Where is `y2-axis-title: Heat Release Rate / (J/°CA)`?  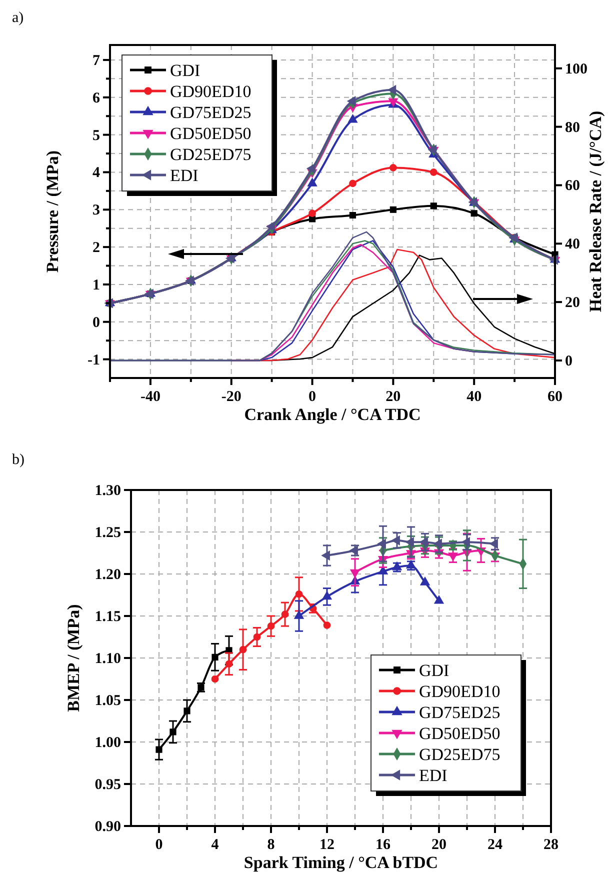
y2-axis-title: Heat Release Rate / (J/°CA) is located at coordinates (595, 211).